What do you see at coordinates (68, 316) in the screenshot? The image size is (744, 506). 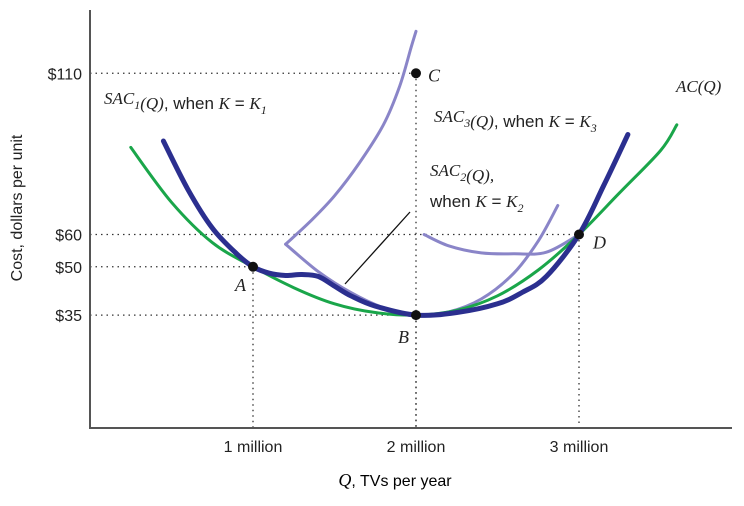 I see `y-tick-label: $35` at bounding box center [68, 316].